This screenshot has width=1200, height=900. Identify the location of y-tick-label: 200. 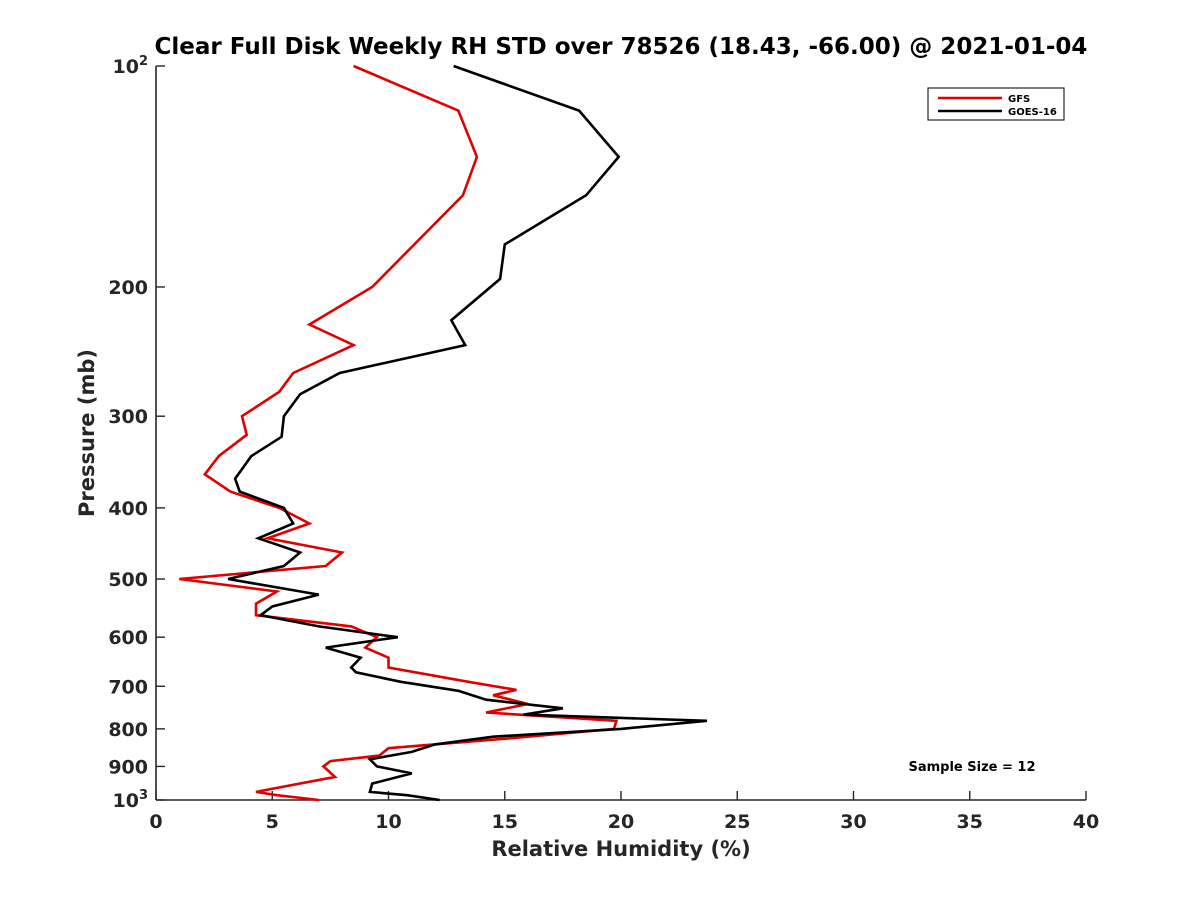
(128, 288).